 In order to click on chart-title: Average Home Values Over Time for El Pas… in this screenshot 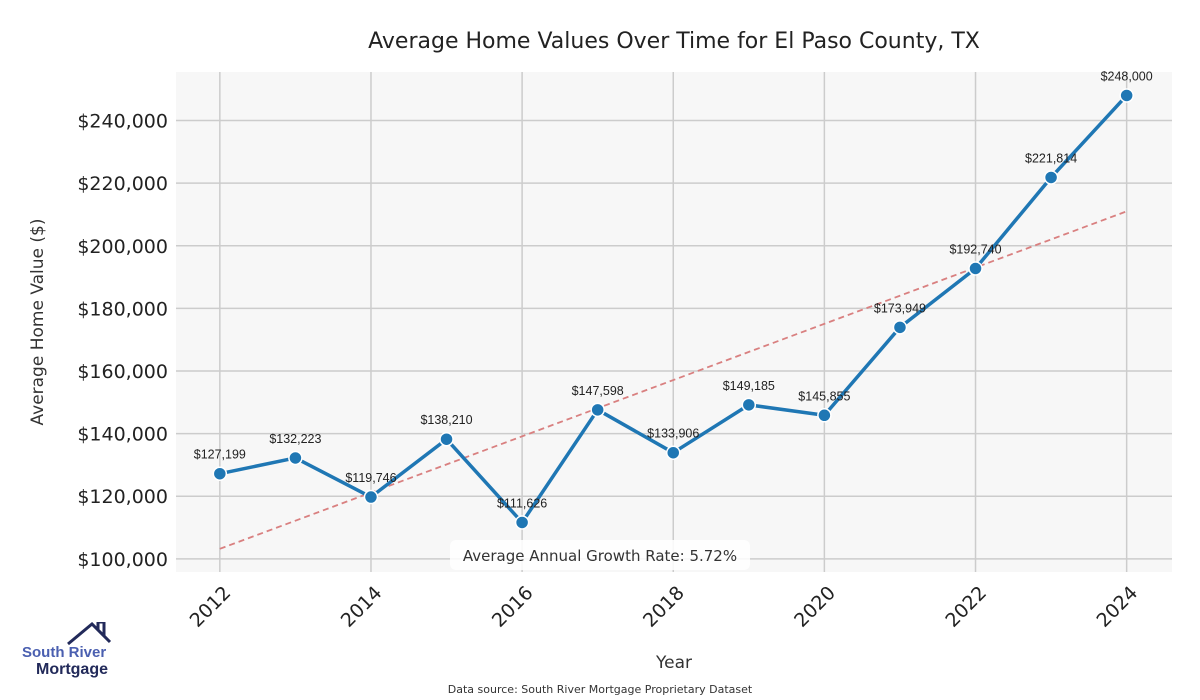, I will do `click(674, 41)`.